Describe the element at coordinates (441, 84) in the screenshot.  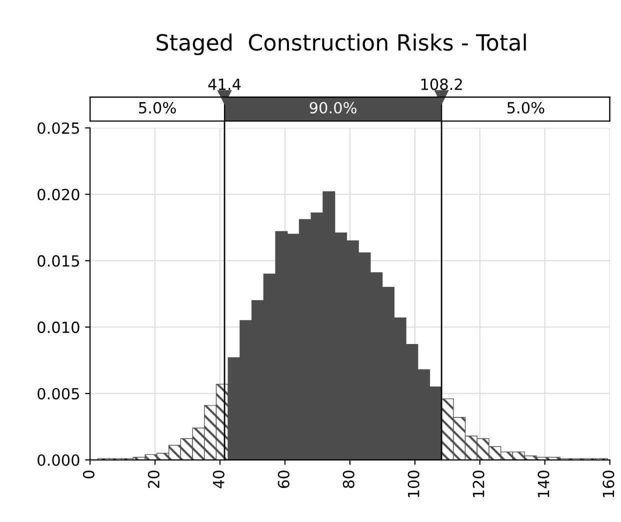
I see `ref-line-label: 108.2` at that location.